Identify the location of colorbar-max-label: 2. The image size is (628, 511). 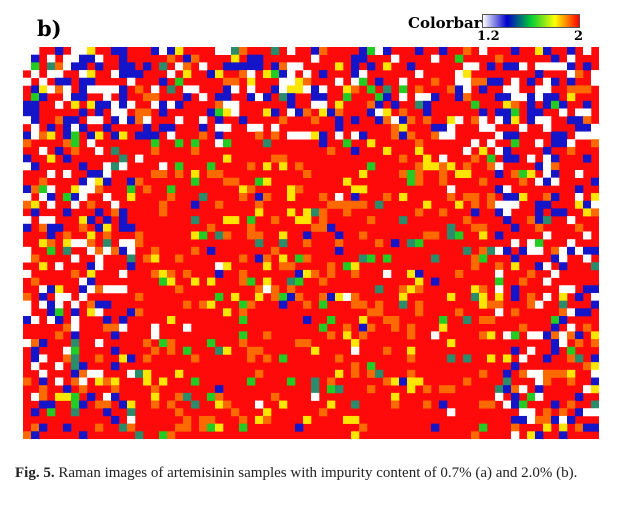
(579, 36).